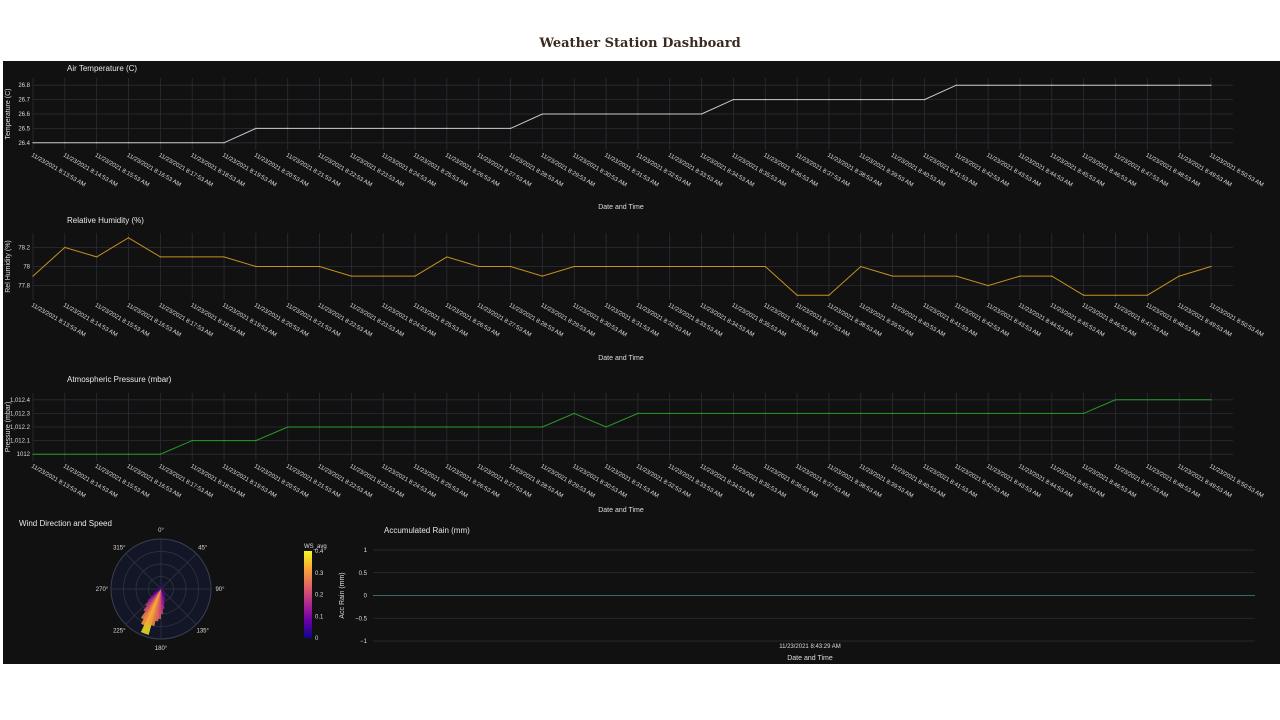 The width and height of the screenshot is (1280, 720). I want to click on x-tick-label: 11/23/2021 8:48:53 AM, so click(1172, 171).